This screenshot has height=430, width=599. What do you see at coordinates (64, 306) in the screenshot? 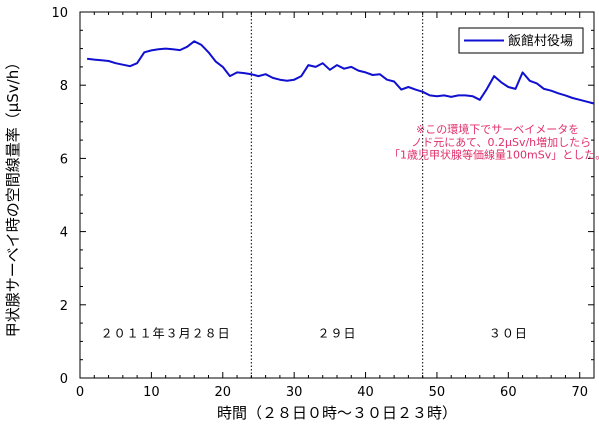
I see `y-tick-label: 2` at bounding box center [64, 306].